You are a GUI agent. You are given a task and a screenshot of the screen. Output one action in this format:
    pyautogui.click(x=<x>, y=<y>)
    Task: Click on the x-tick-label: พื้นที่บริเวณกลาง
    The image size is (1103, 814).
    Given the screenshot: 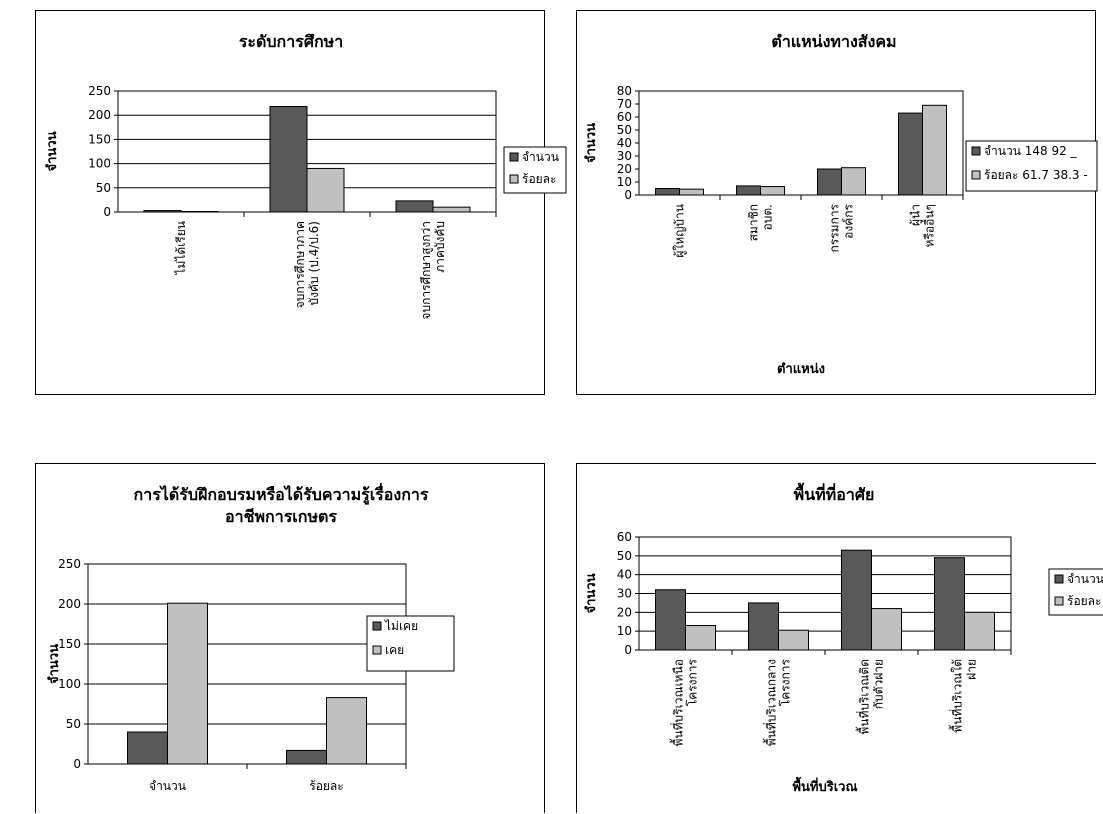 What is the action you would take?
    pyautogui.click(x=771, y=702)
    